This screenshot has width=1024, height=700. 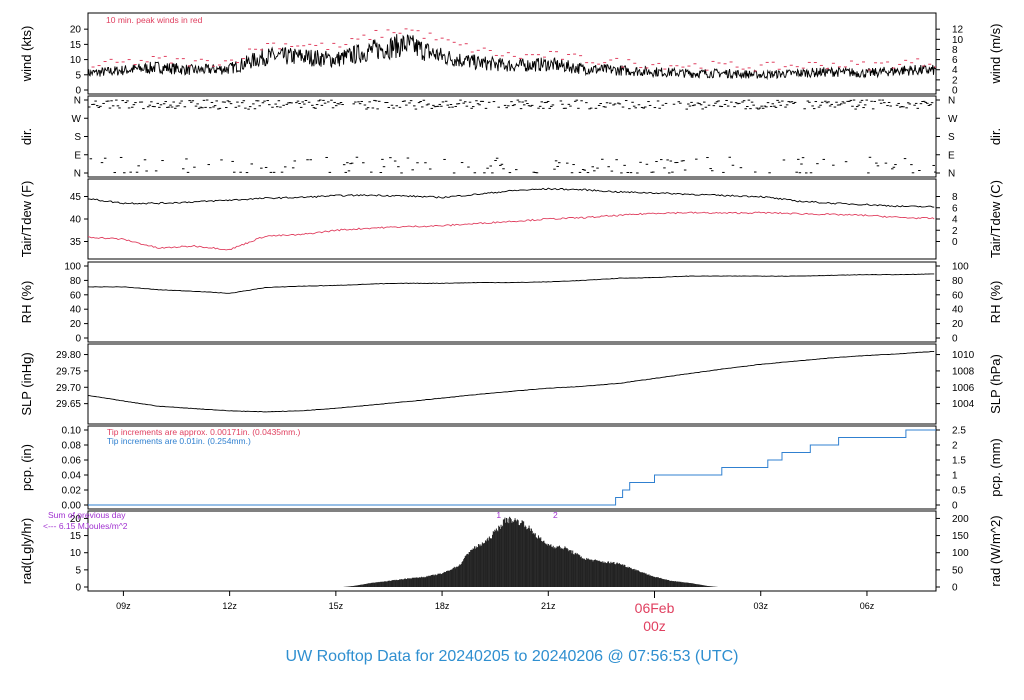 I want to click on wind-ytick-right-label: 0, so click(x=955, y=91).